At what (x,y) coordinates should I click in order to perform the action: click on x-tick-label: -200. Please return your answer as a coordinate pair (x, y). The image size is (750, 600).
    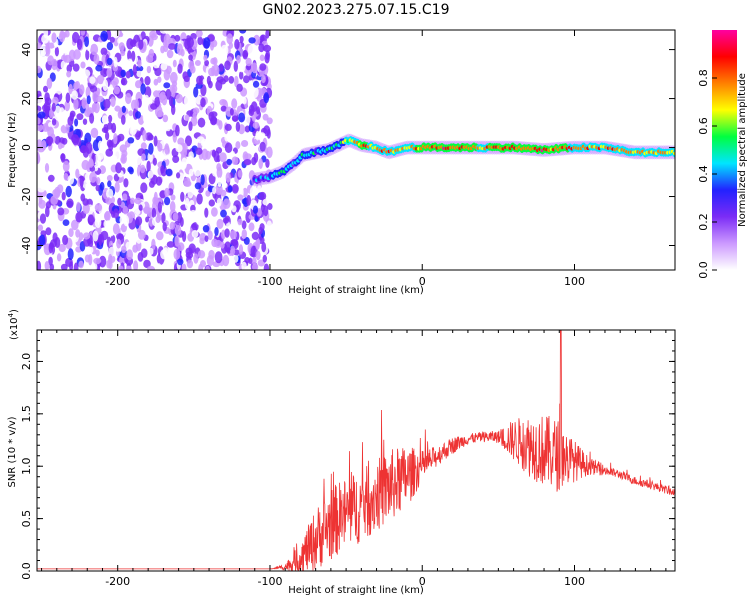
    Looking at the image, I should click on (117, 281).